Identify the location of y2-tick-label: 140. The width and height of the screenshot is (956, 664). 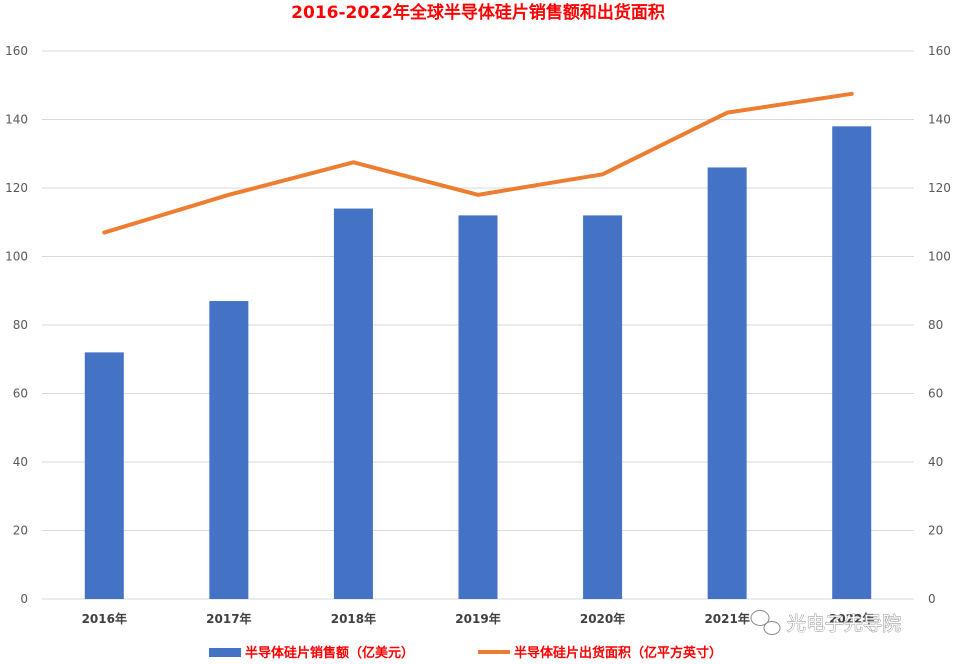
(939, 120).